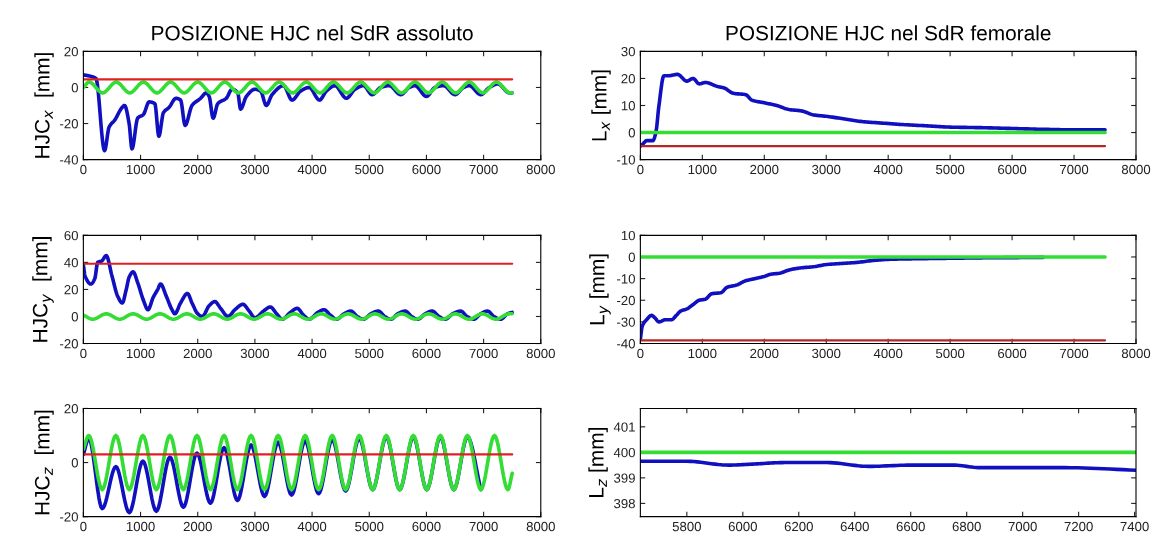  I want to click on y-axis-title: L$_{z}$ [mm], so click(598, 462).